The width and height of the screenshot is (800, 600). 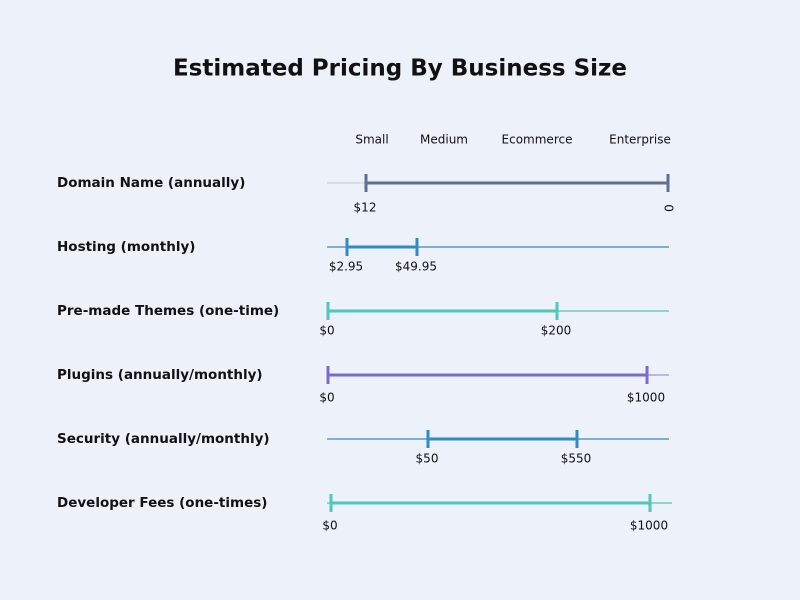 I want to click on high-label: $550, so click(x=576, y=459).